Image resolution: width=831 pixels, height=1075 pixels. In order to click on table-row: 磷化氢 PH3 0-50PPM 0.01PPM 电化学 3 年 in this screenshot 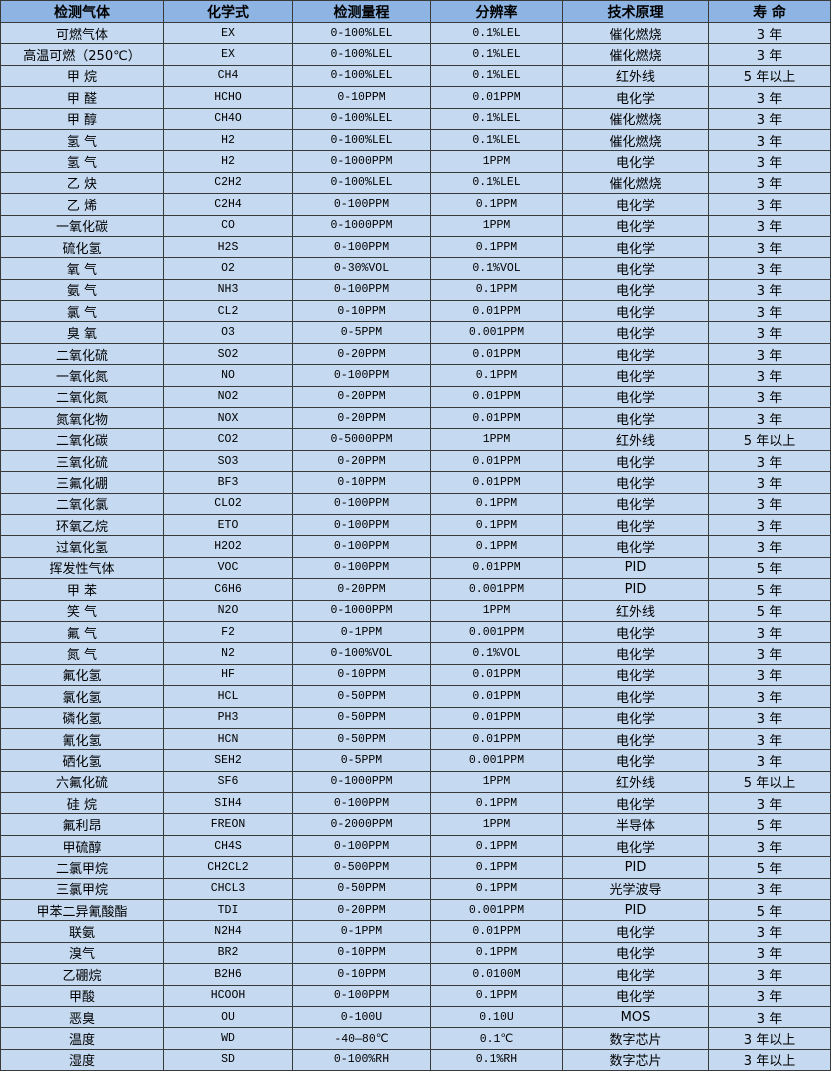, I will do `click(415, 717)`.